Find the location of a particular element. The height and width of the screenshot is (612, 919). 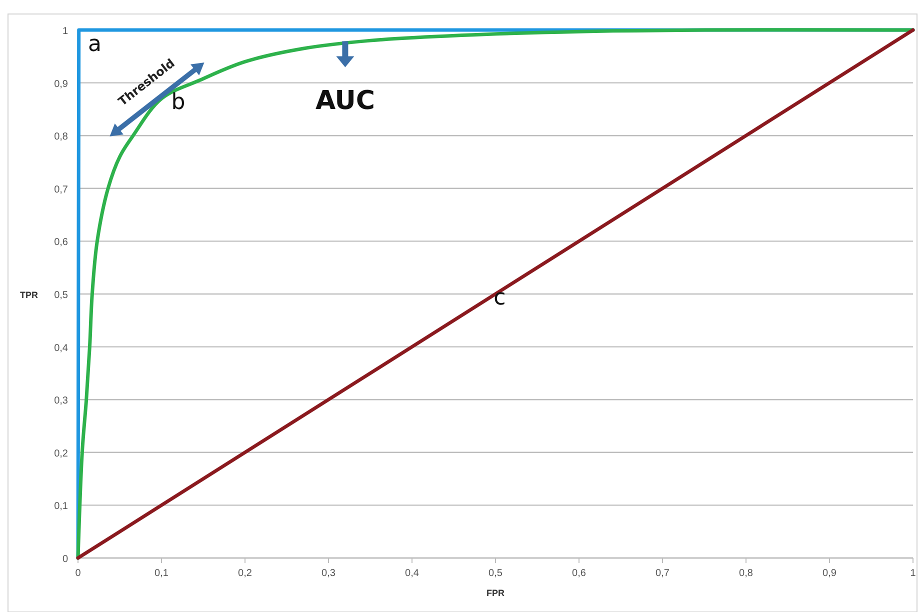

y-tick-label: 0,6 is located at coordinates (61, 242).